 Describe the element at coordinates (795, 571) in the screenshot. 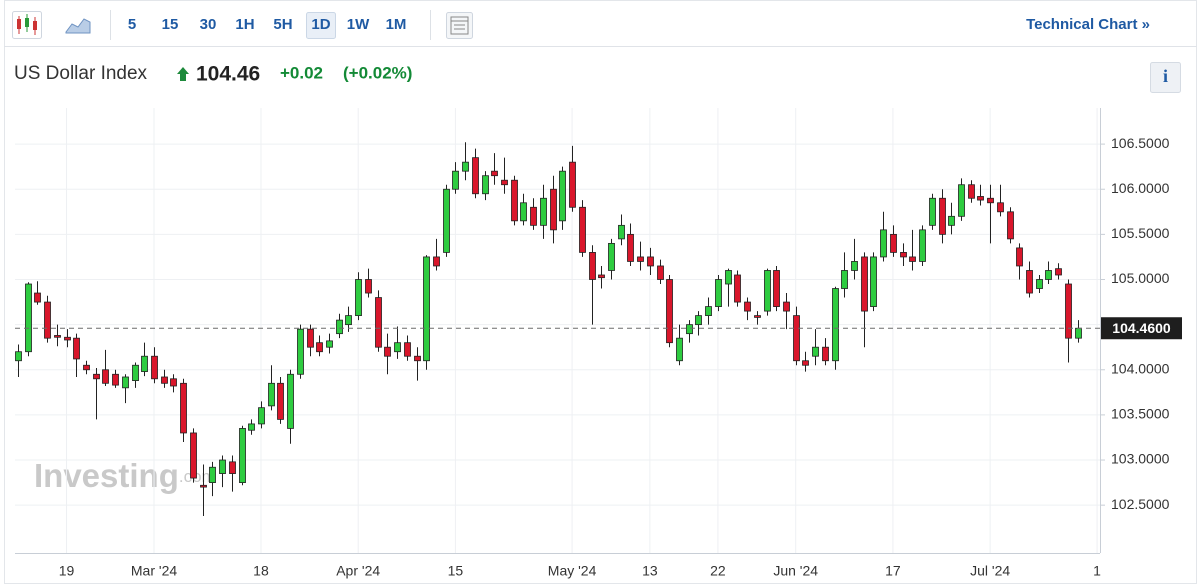

I see `x-tick-label: Jun '24` at that location.